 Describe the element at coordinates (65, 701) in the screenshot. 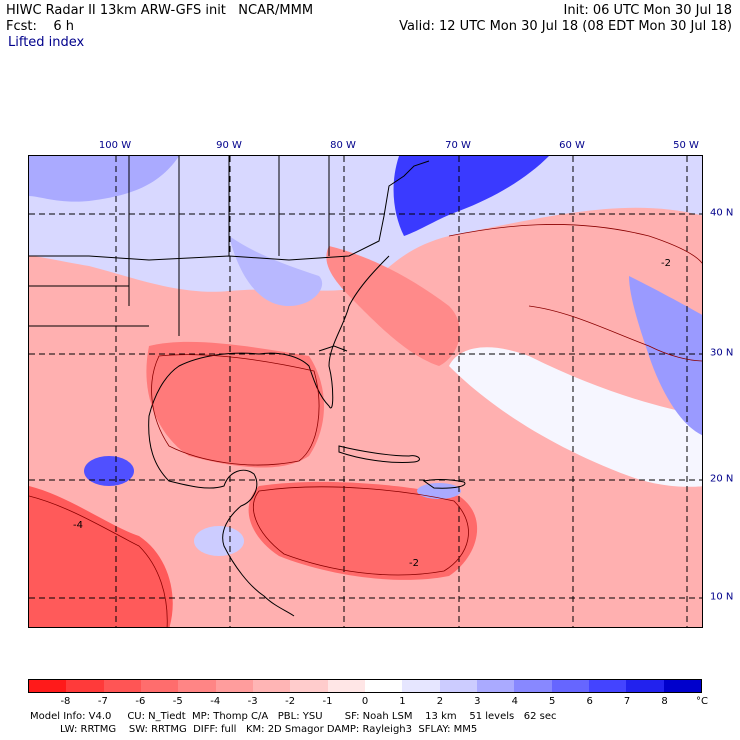

I see `colorbar-tick-label: -8` at that location.